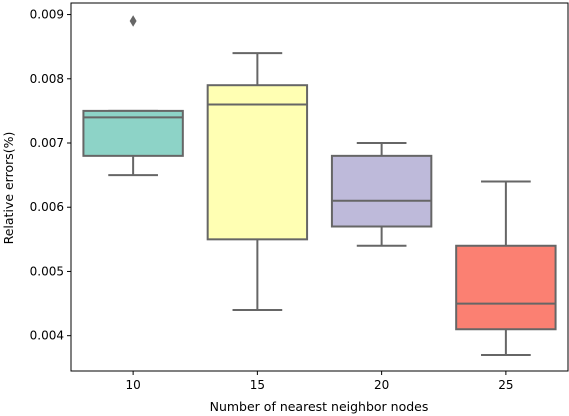 The width and height of the screenshot is (569, 416). I want to click on y-tick-label: 0.006, so click(47, 207).